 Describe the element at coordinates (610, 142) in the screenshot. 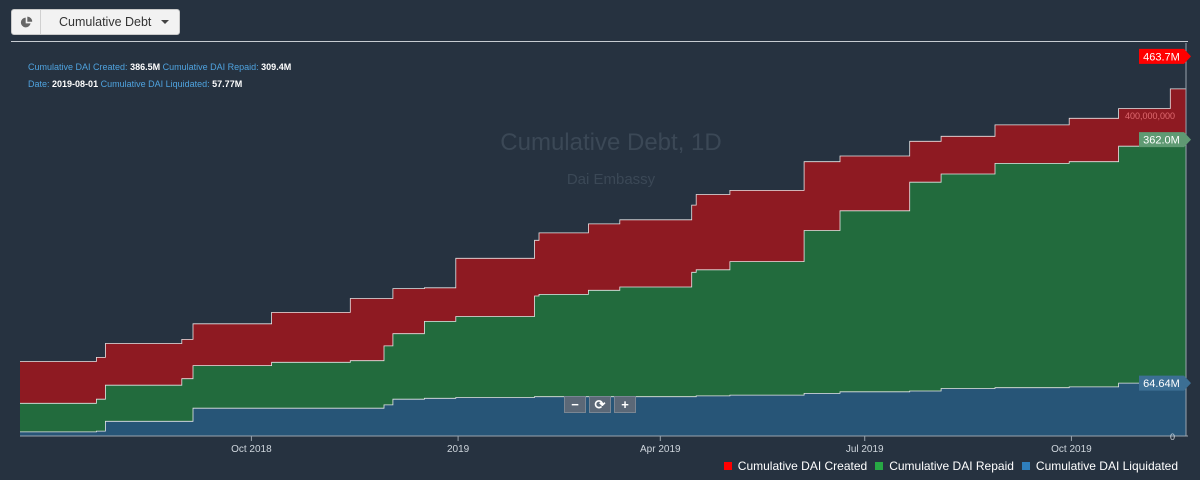

I see `chart-title: Cumulative Debt, 1D` at that location.